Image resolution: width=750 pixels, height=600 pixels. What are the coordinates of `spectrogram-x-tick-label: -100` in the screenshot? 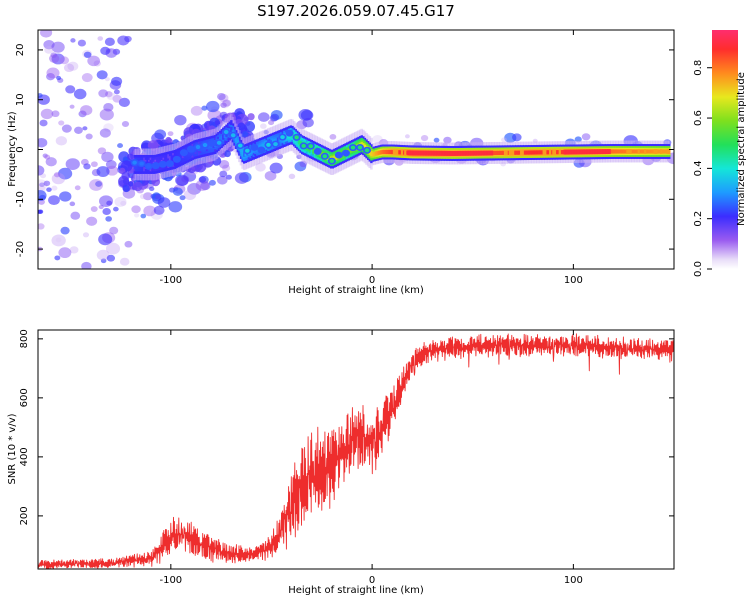 It's located at (170, 280).